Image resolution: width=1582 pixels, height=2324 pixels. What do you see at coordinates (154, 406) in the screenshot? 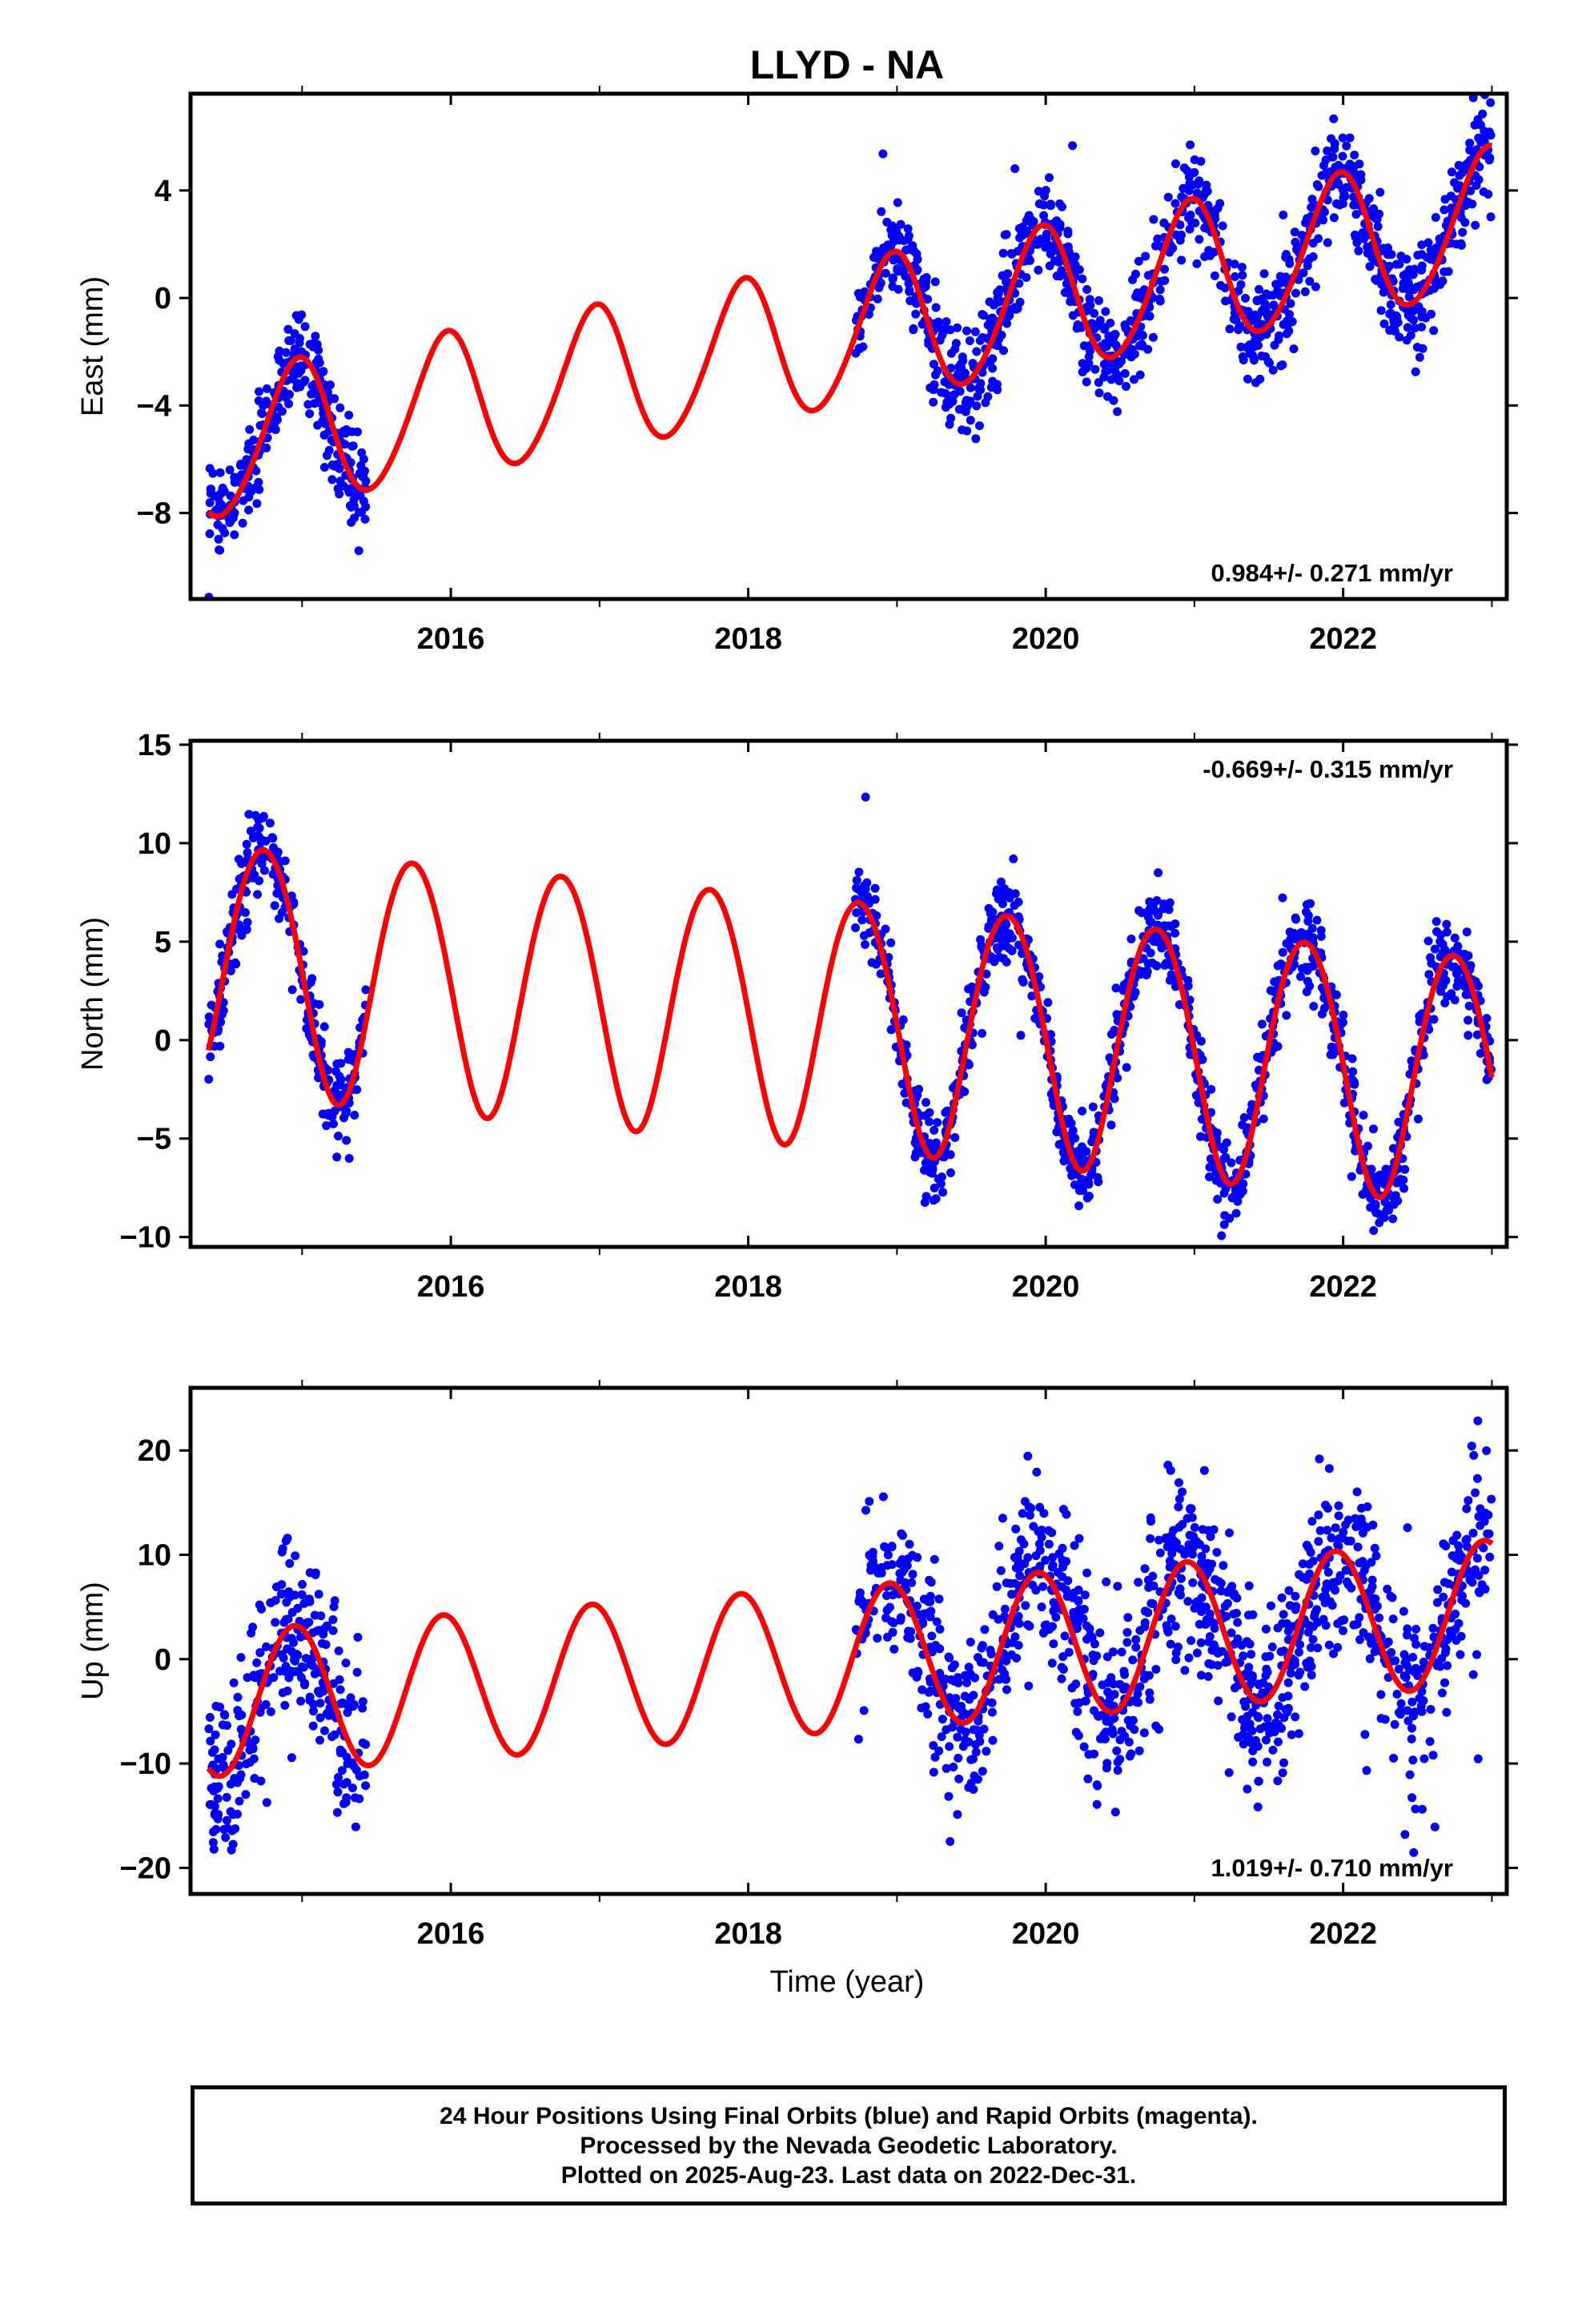
I see `y-tick-label: −4` at bounding box center [154, 406].